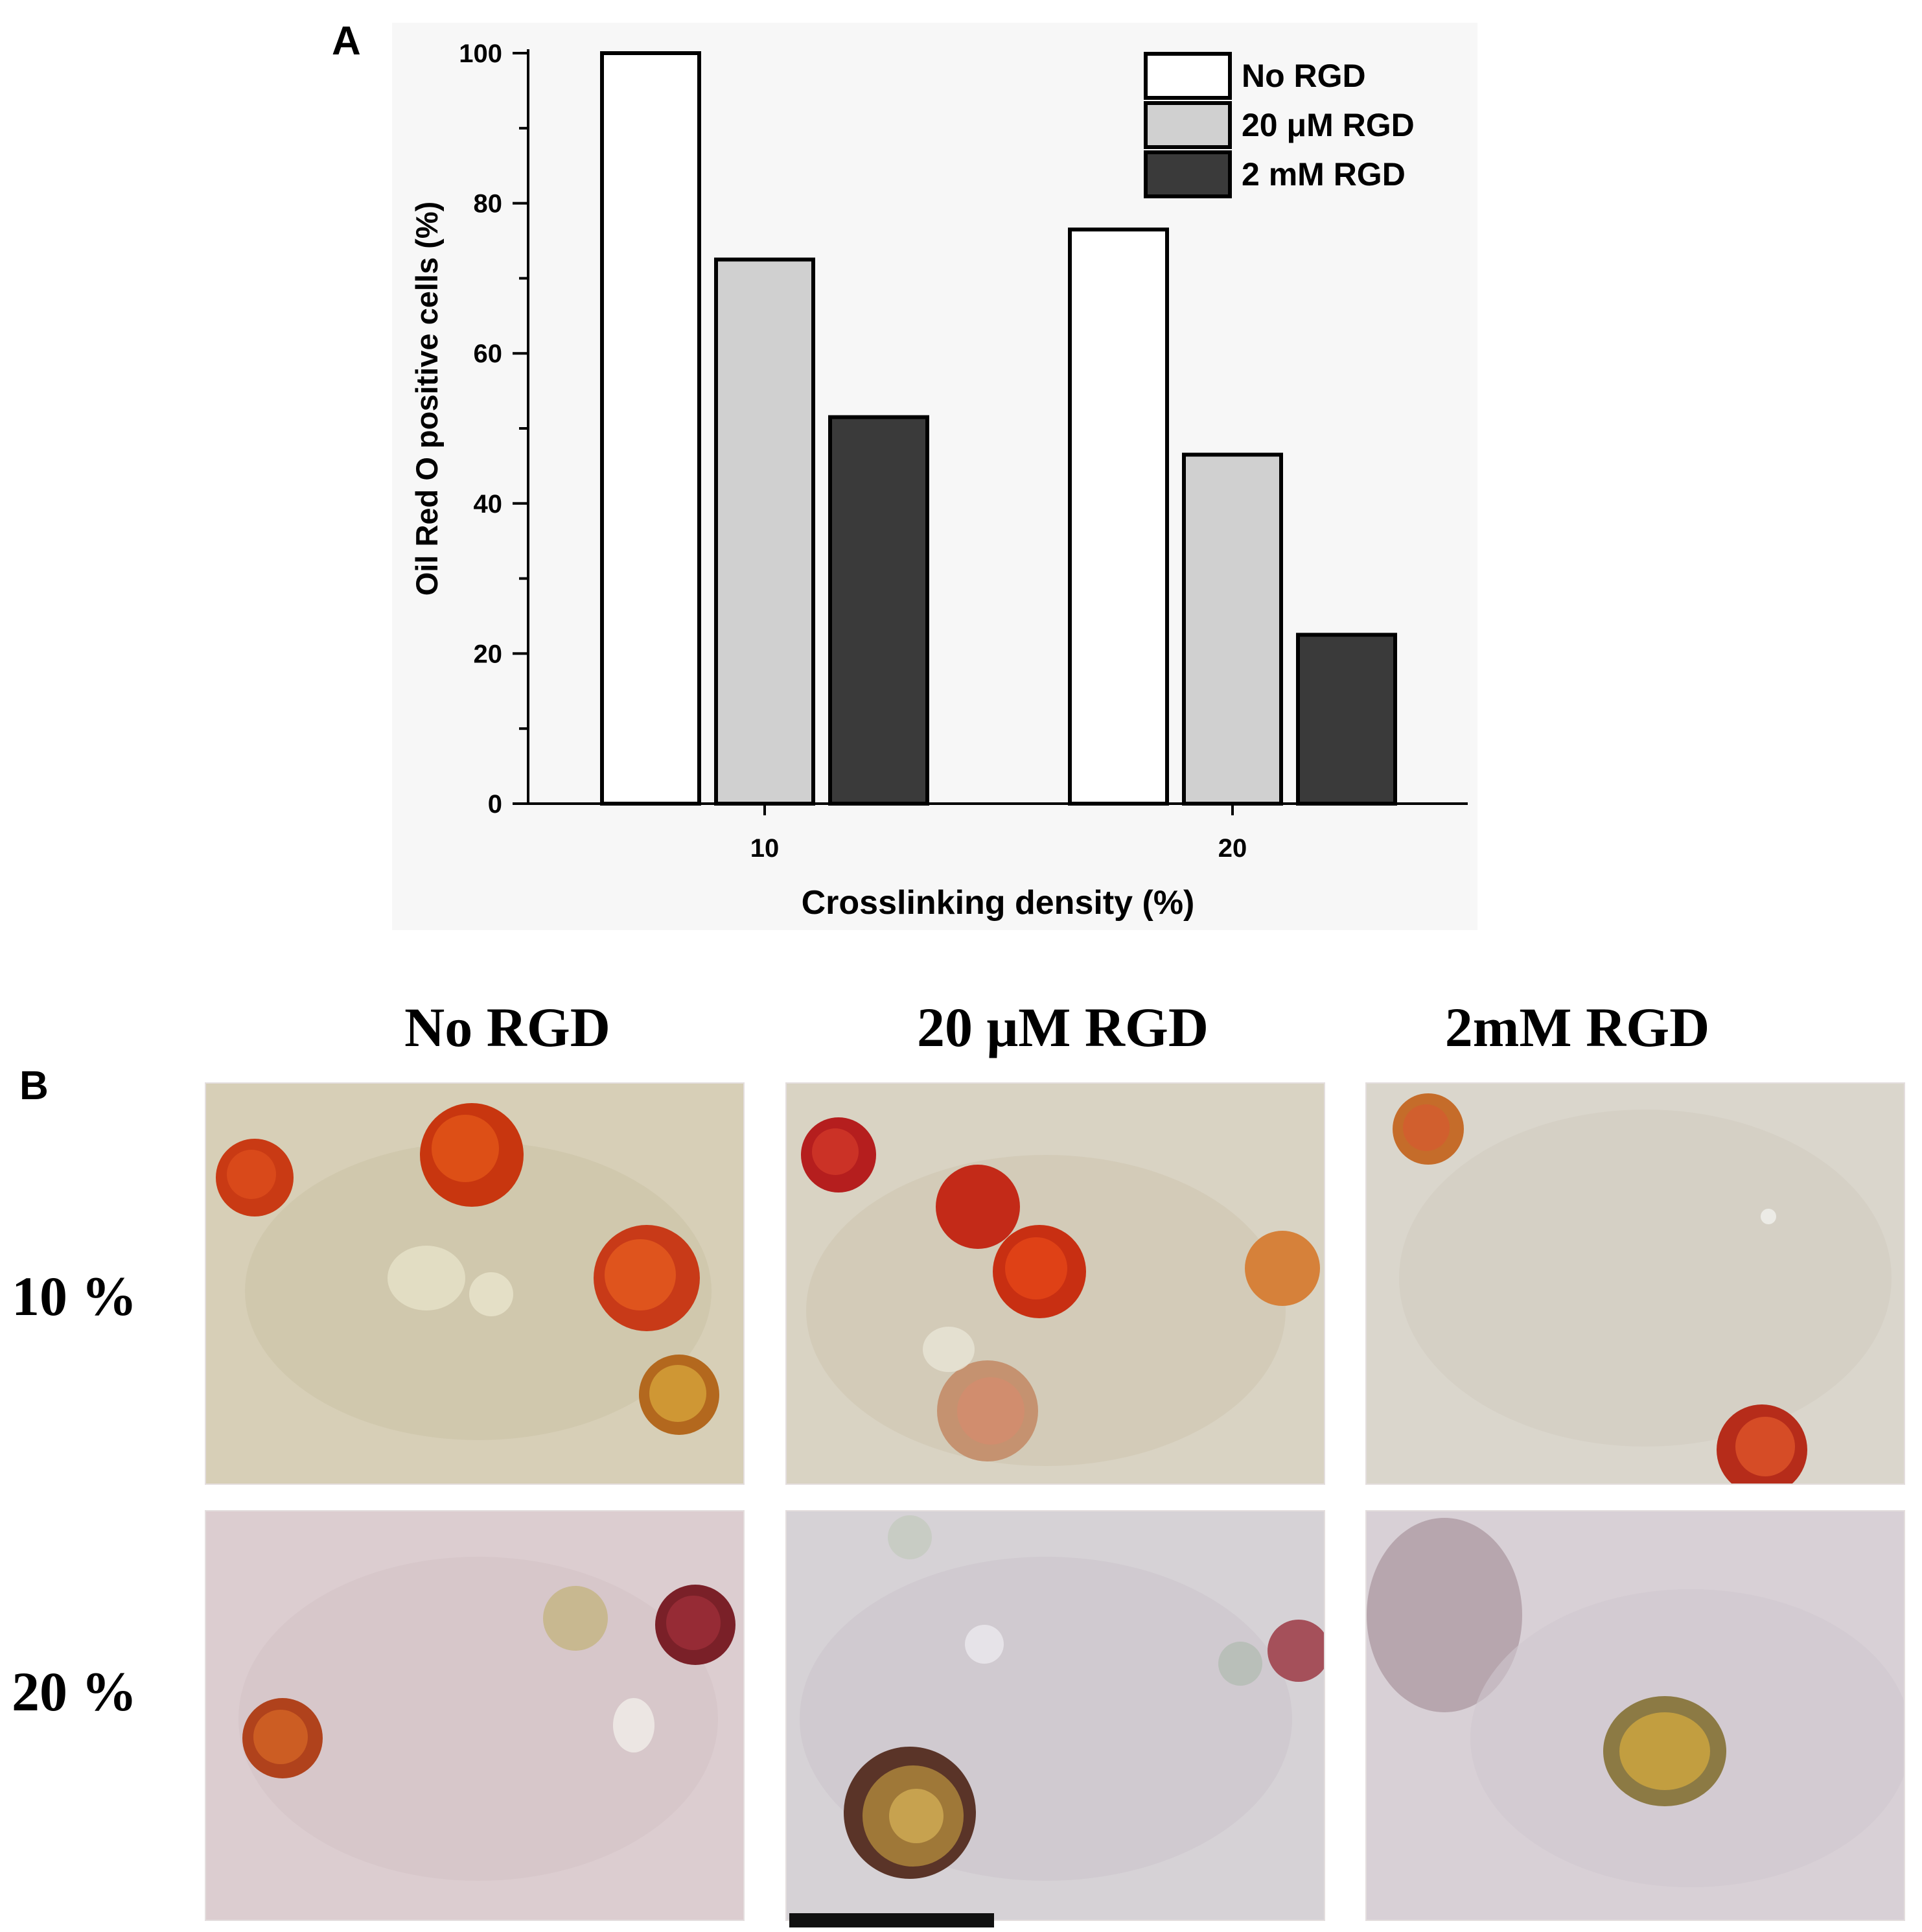 This screenshot has height=1932, width=1922. What do you see at coordinates (488, 354) in the screenshot?
I see `y-tick-label: 60` at bounding box center [488, 354].